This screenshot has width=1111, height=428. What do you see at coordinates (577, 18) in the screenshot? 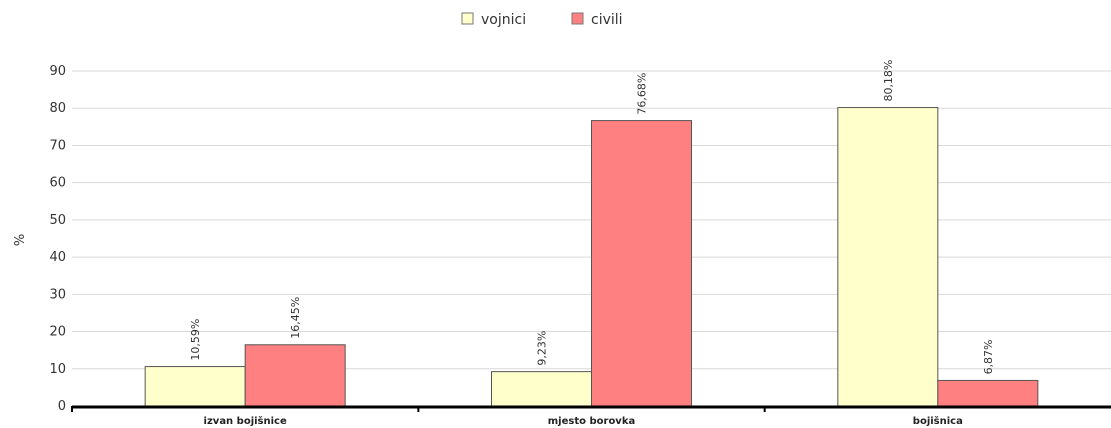
I see `legend-swatch-civili` at bounding box center [577, 18].